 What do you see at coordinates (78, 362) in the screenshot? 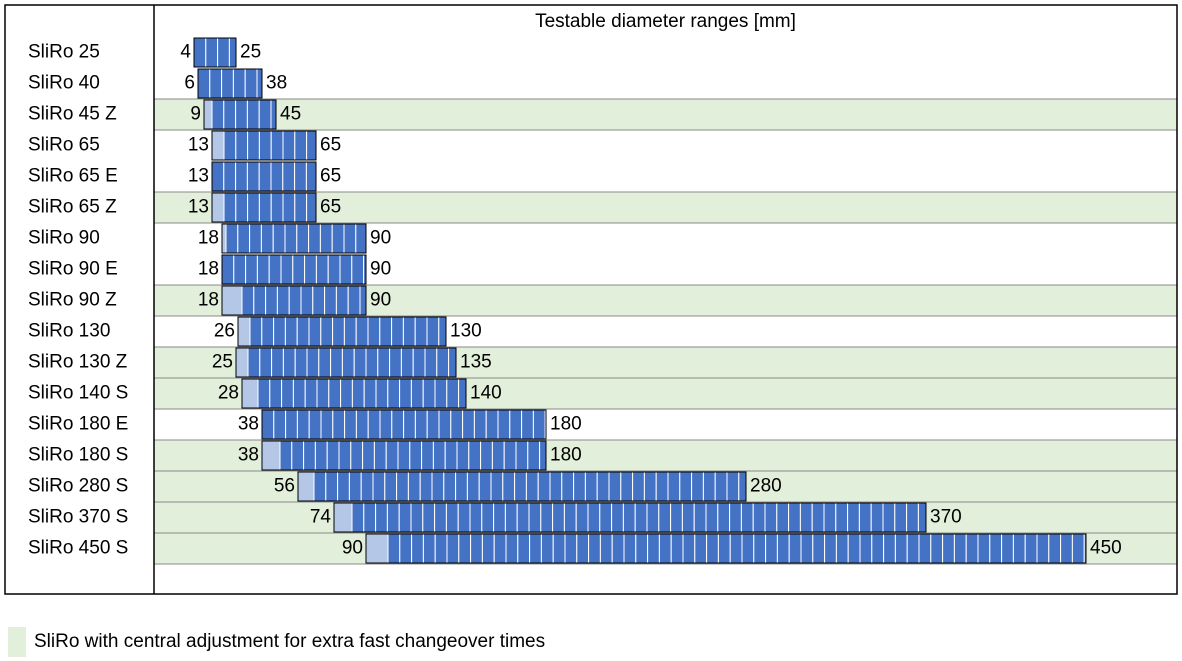
I see `row-label: SliRo 130 Z` at bounding box center [78, 362].